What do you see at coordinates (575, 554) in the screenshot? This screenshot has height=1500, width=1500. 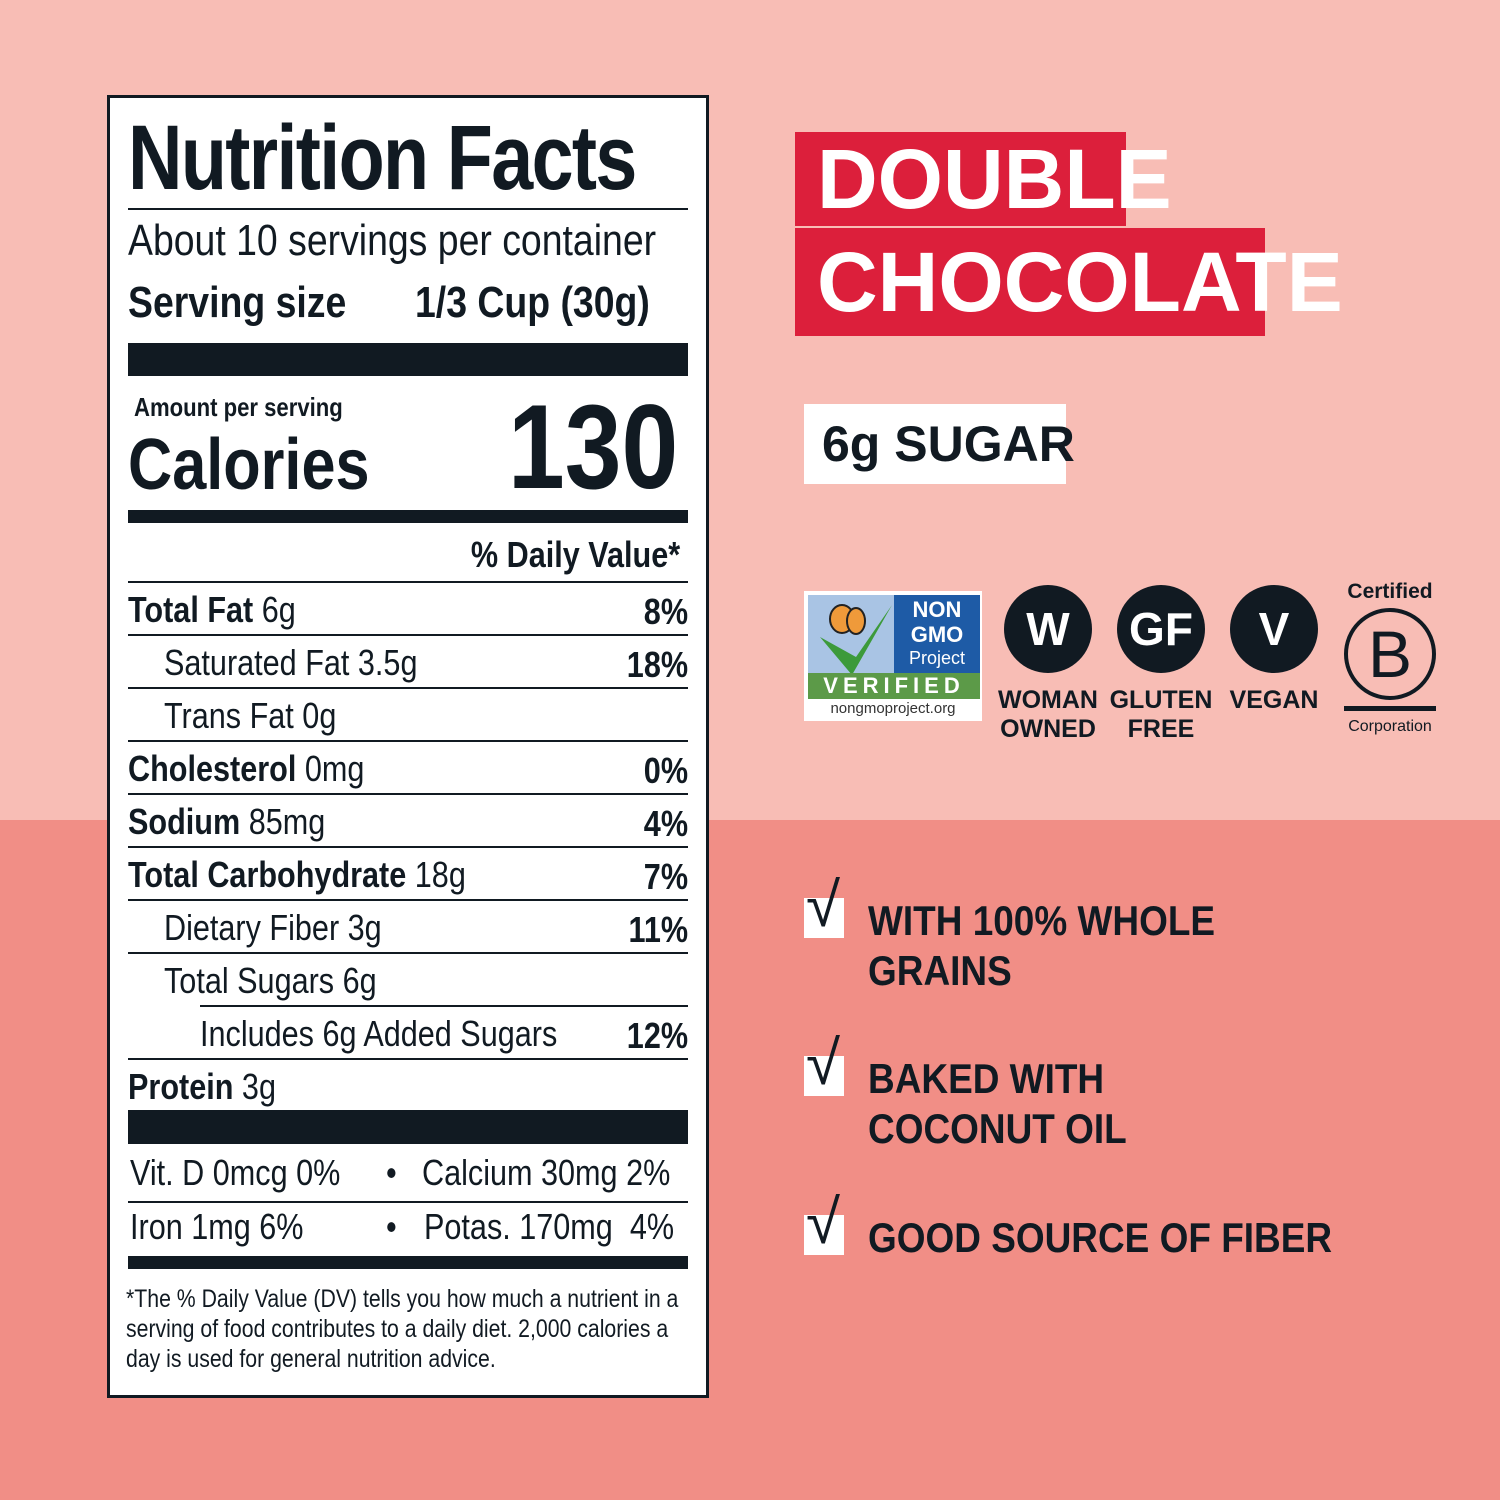 I see `daily-value-header: % Daily Value*` at bounding box center [575, 554].